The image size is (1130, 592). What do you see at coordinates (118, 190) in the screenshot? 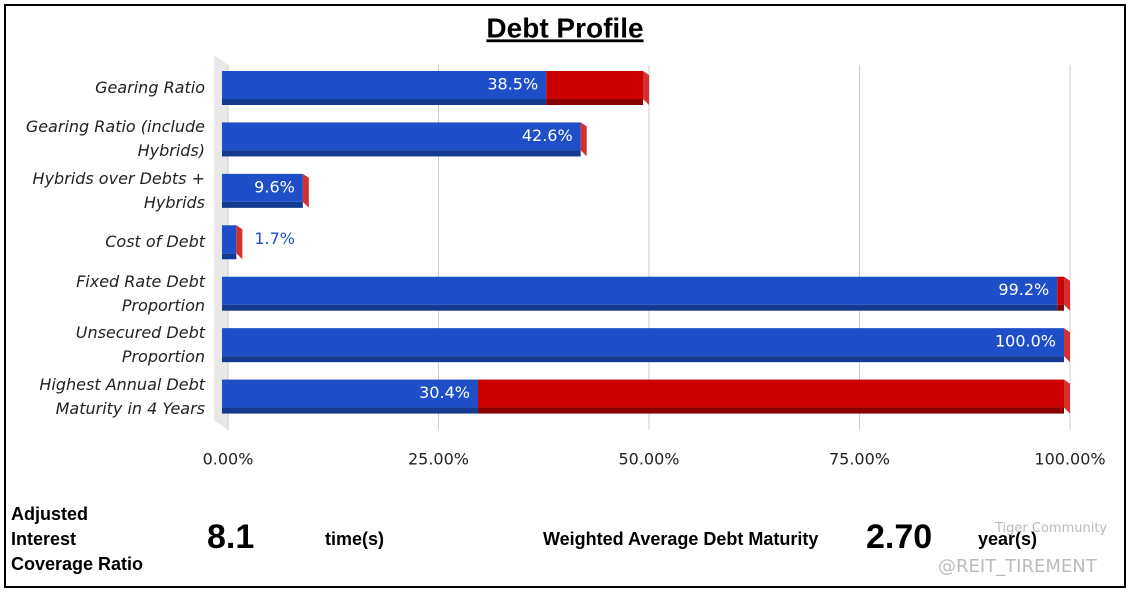
I see `category-label: Hybrids over Debts + Hybrids` at bounding box center [118, 190].